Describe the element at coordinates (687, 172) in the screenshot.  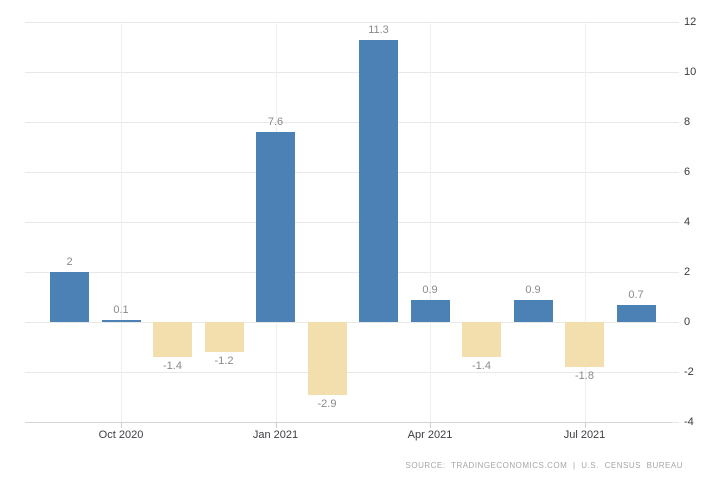
I see `y-axis-tick-label: 6` at that location.